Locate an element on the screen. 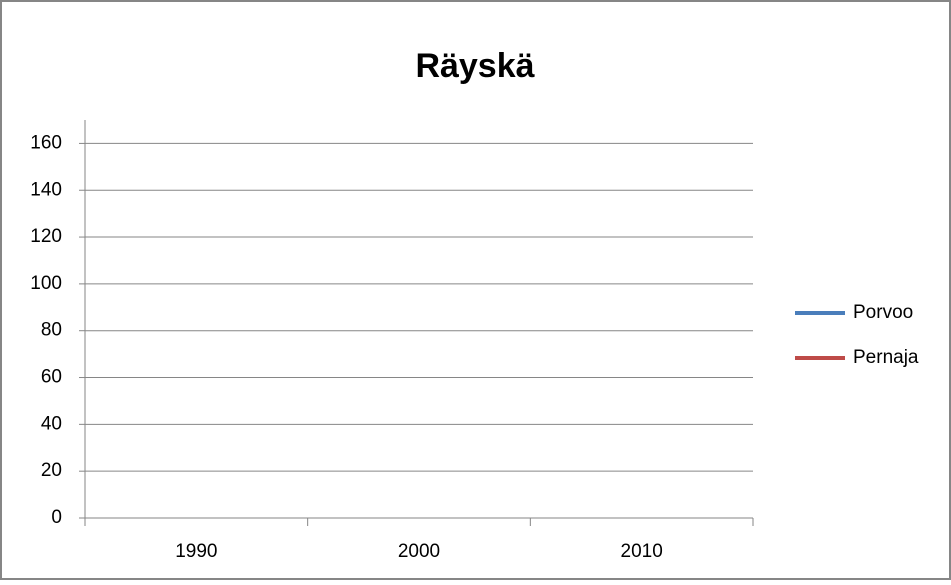 This screenshot has width=951, height=585. y-tick-label: 140 is located at coordinates (46, 189).